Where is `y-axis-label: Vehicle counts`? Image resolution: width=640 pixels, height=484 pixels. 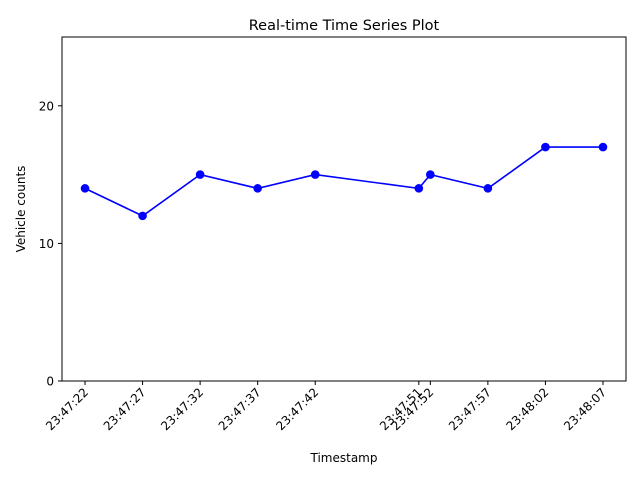
y-axis-label: Vehicle counts is located at coordinates (21, 209).